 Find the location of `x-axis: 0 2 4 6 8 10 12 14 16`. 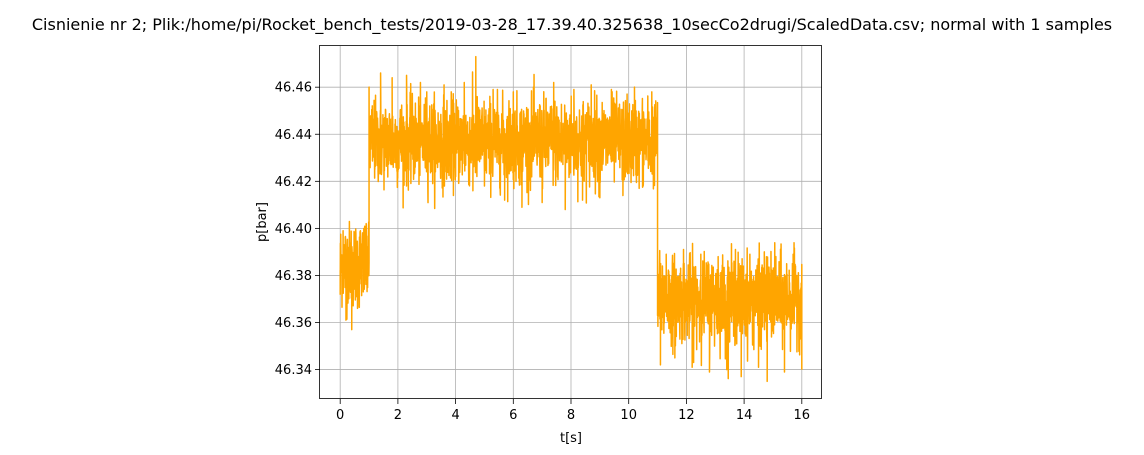

x-axis: 0 2 4 6 8 10 12 14 16 is located at coordinates (573, 411).